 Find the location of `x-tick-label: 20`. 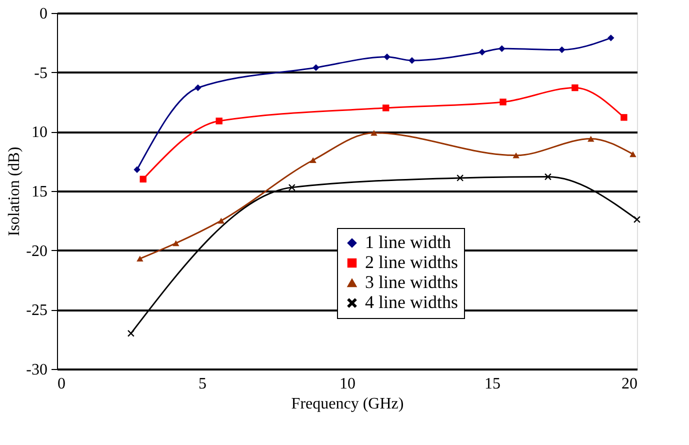

x-tick-label: 20 is located at coordinates (630, 384).